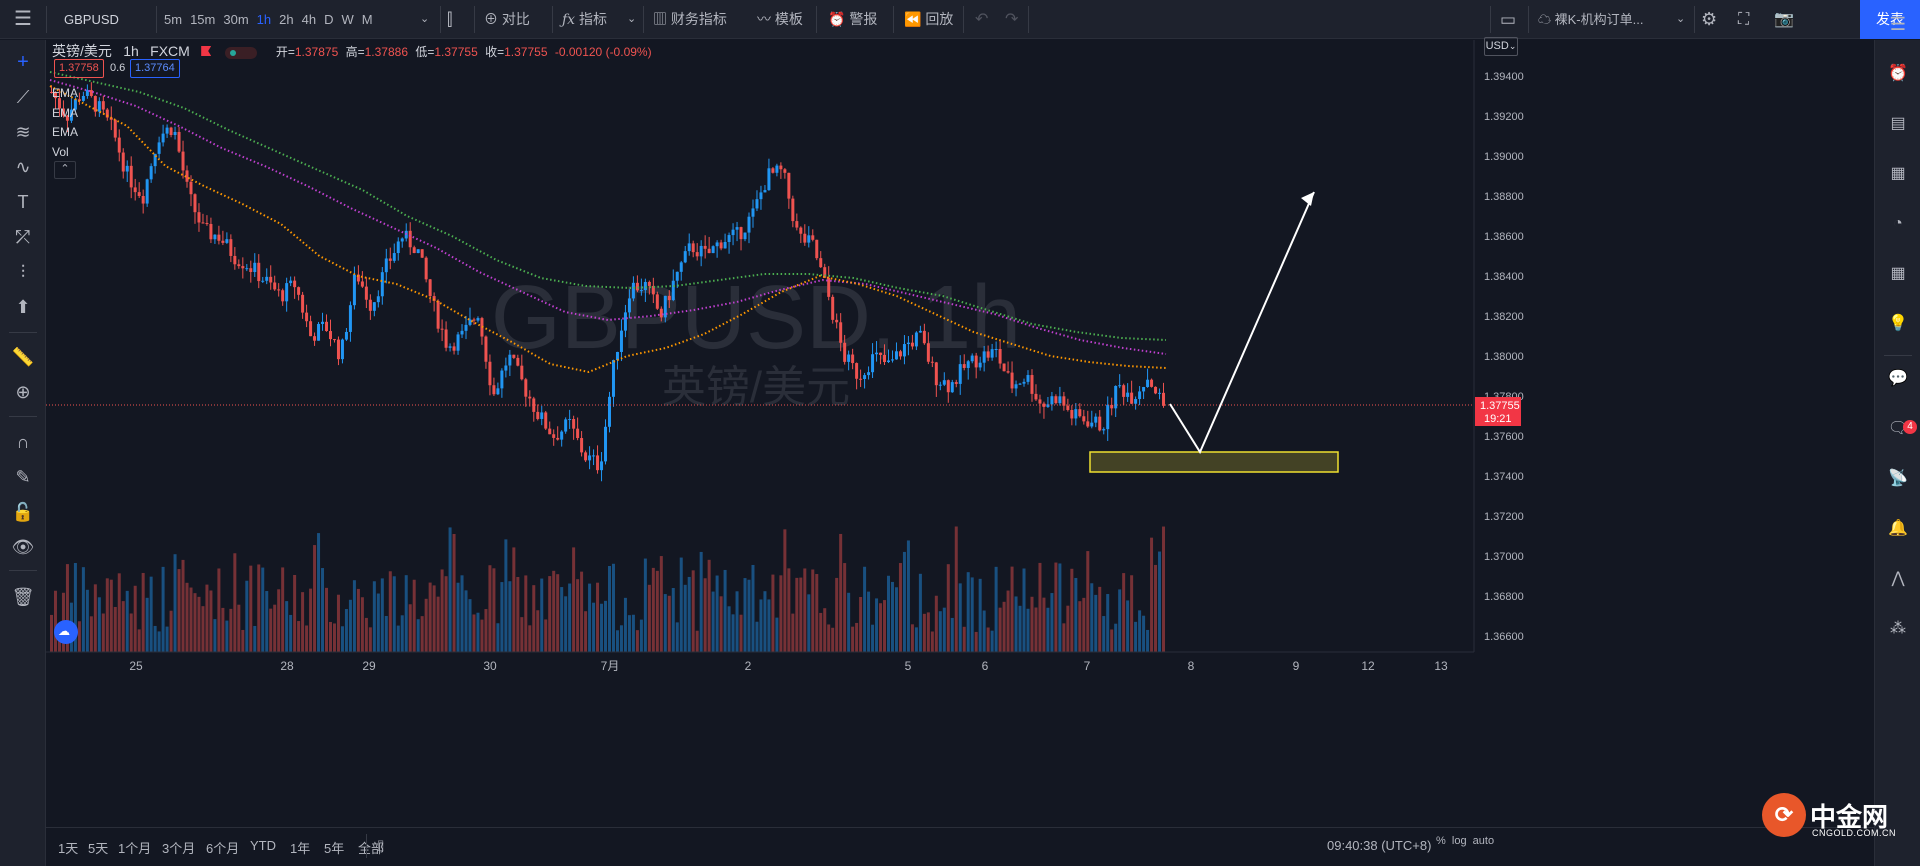 Image resolution: width=1920 pixels, height=866 pixels. Describe the element at coordinates (367, 19) in the screenshot. I see `interval-M: M` at that location.